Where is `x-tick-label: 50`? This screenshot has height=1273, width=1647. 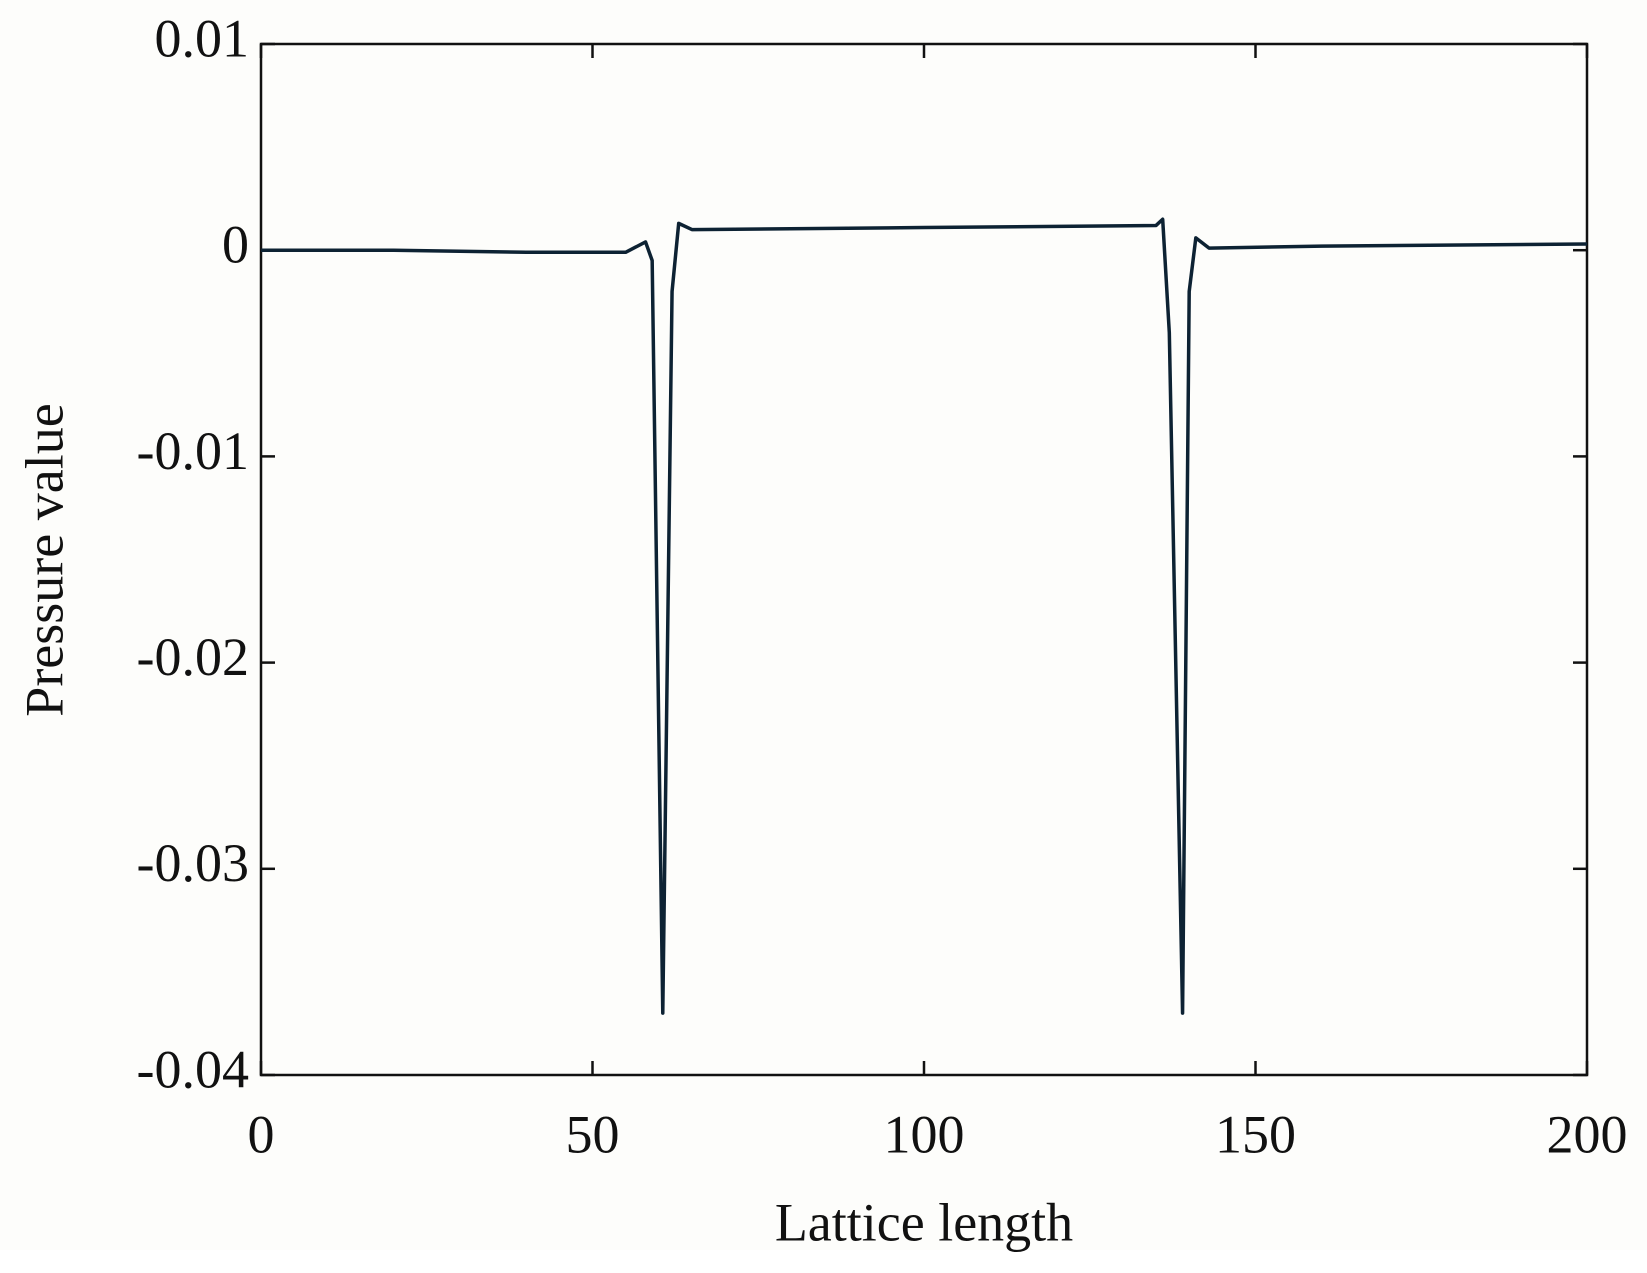 x-tick-label: 50 is located at coordinates (593, 1134).